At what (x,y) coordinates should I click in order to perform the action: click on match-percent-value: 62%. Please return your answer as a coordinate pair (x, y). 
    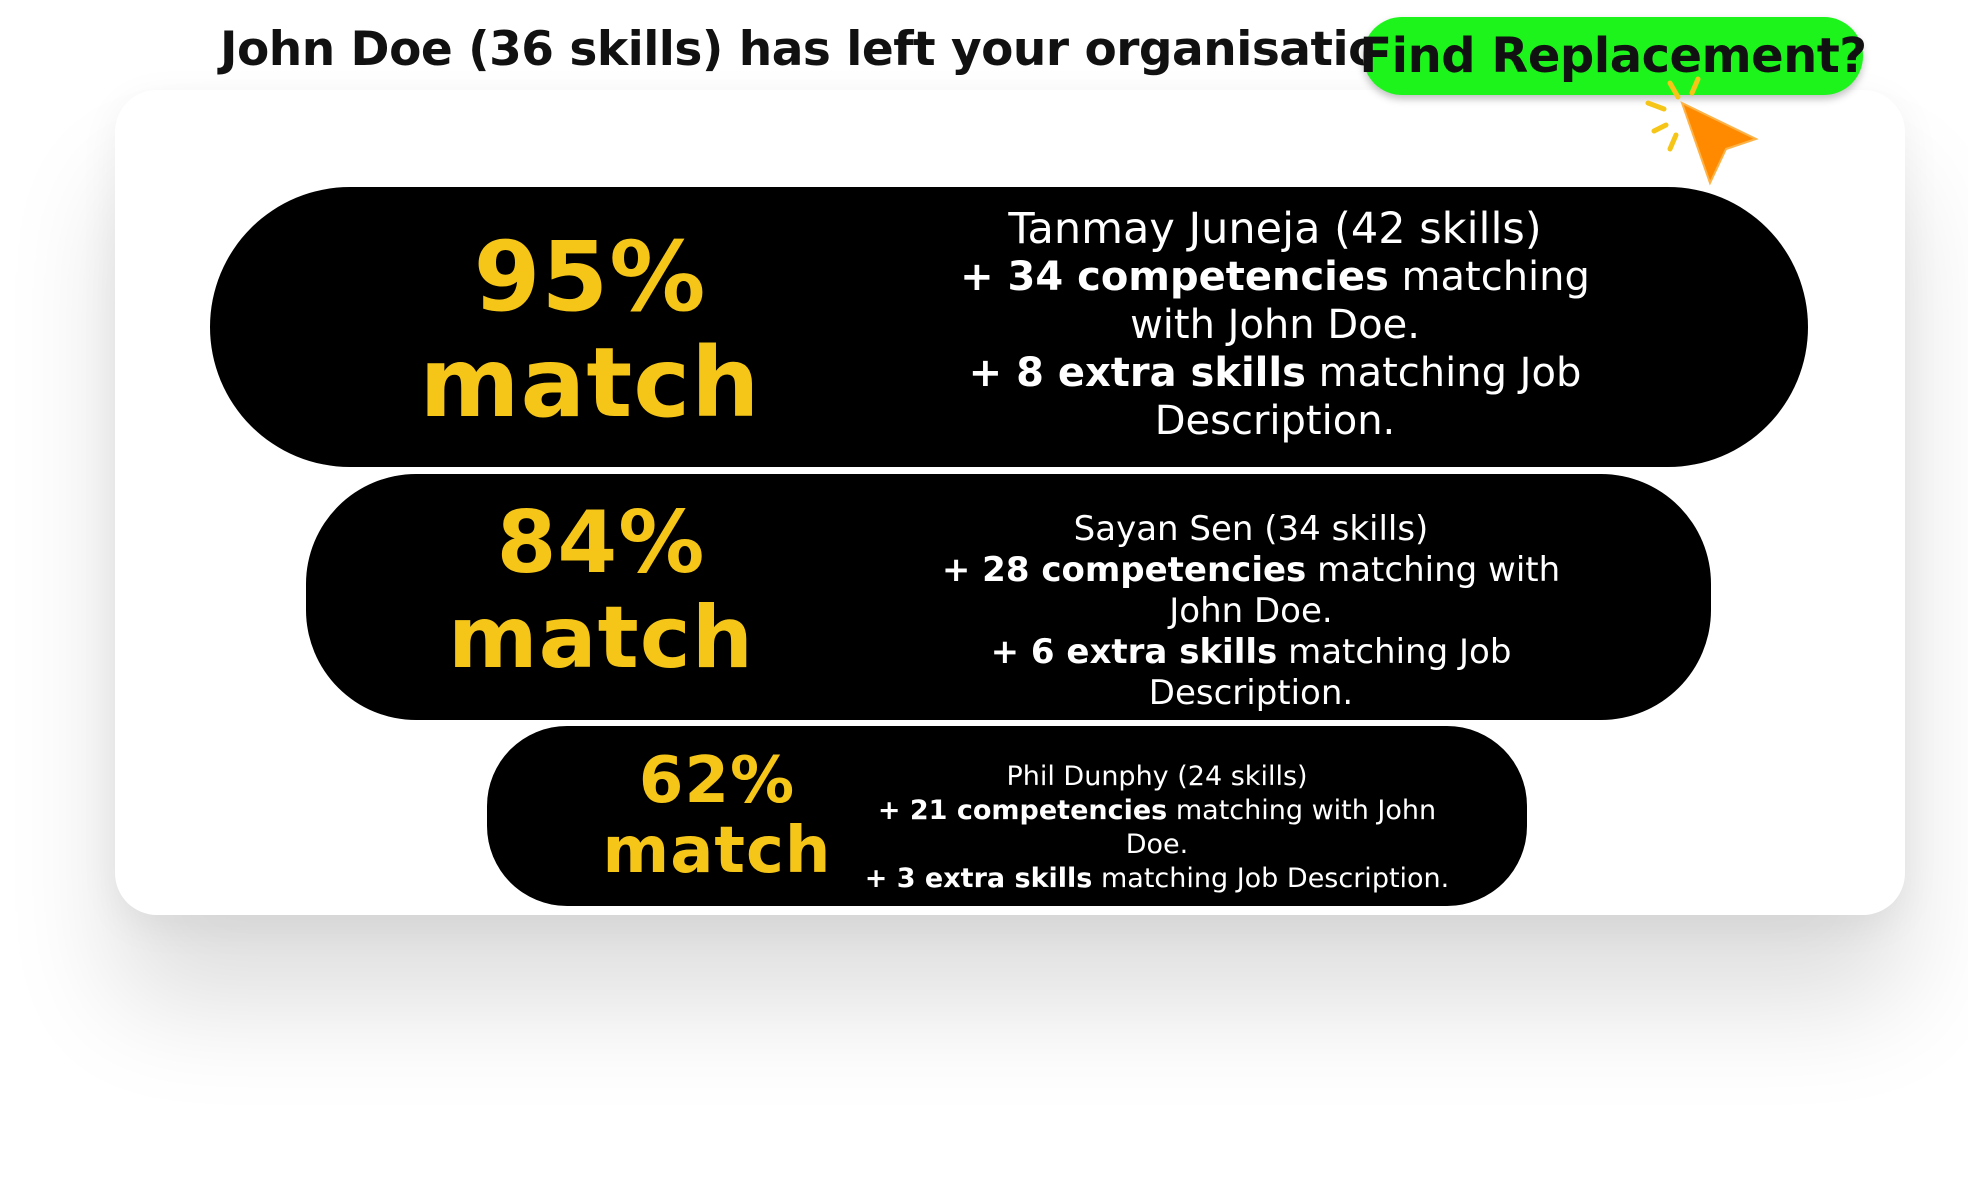
    Looking at the image, I should click on (717, 781).